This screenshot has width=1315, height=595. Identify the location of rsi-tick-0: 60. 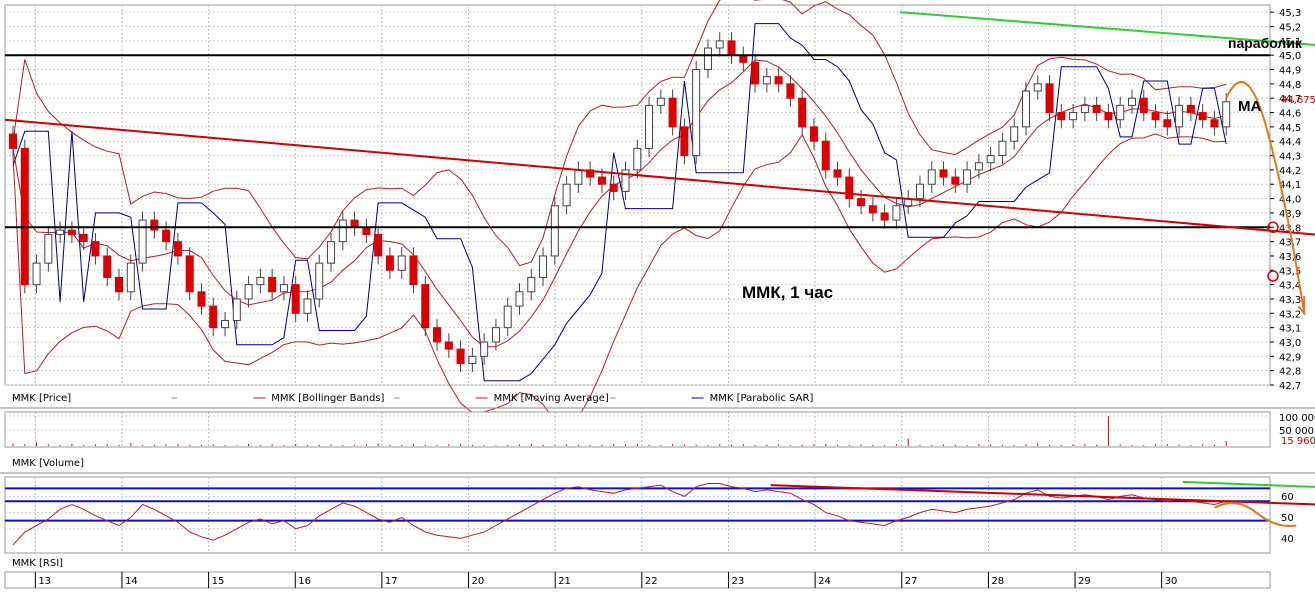
(1287, 497).